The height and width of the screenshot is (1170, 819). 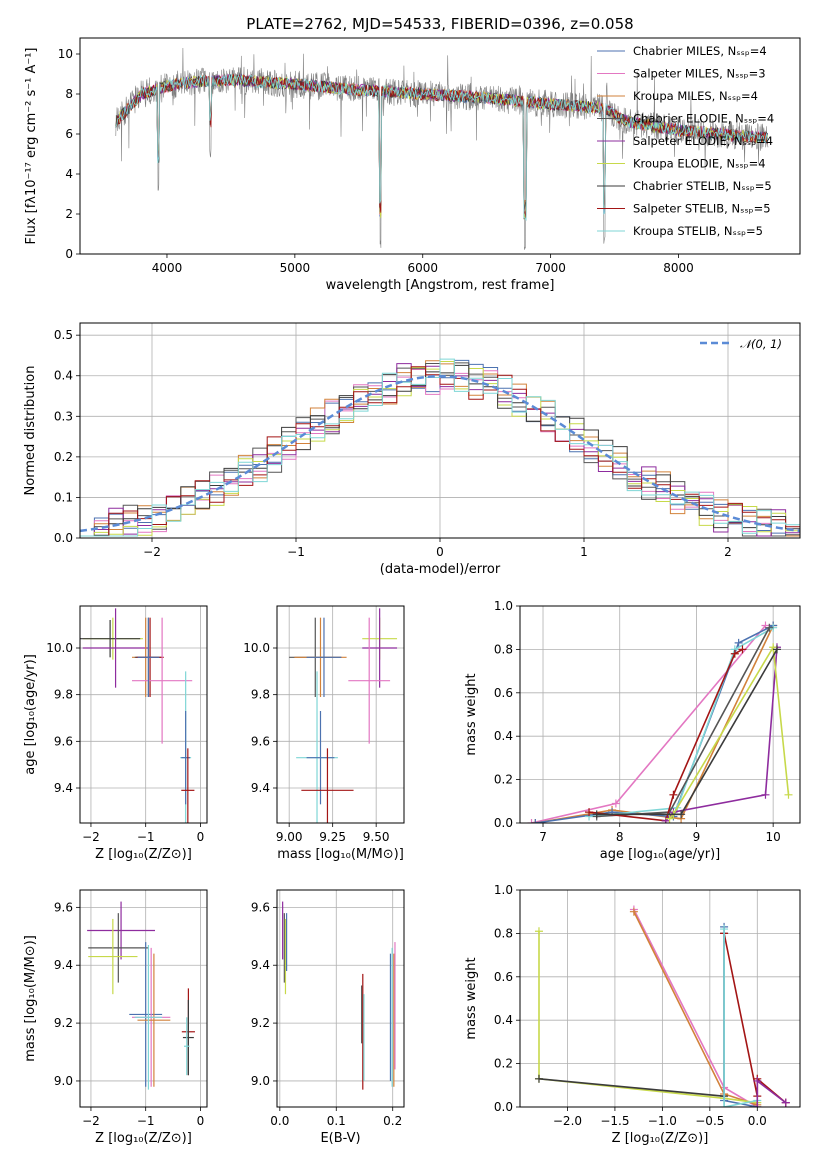 I want to click on y-axis-label: Flux [fλ10⁻¹⁷ erg cm⁻² s⁻¹ A⁻¹], so click(x=31, y=146).